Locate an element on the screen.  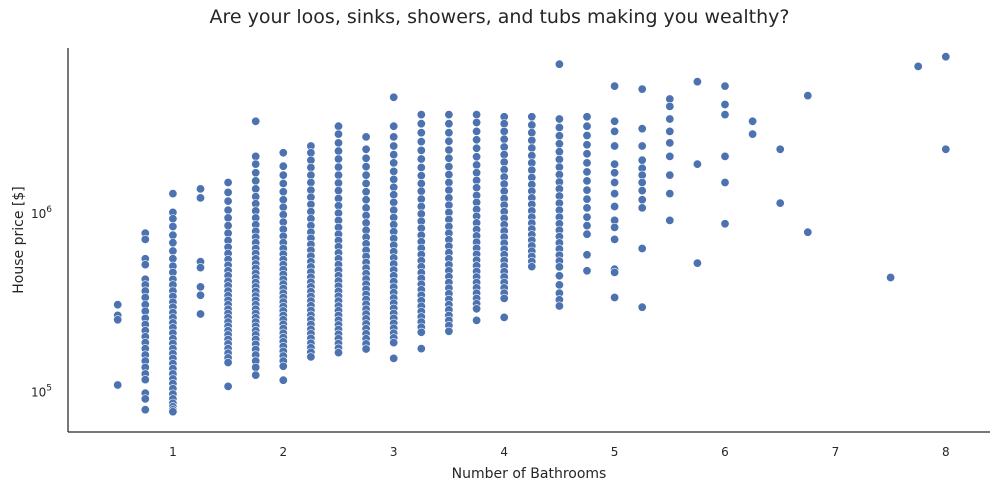
x-tick-labels: 1 2 3 4 5 6 7 8 is located at coordinates (559, 452).